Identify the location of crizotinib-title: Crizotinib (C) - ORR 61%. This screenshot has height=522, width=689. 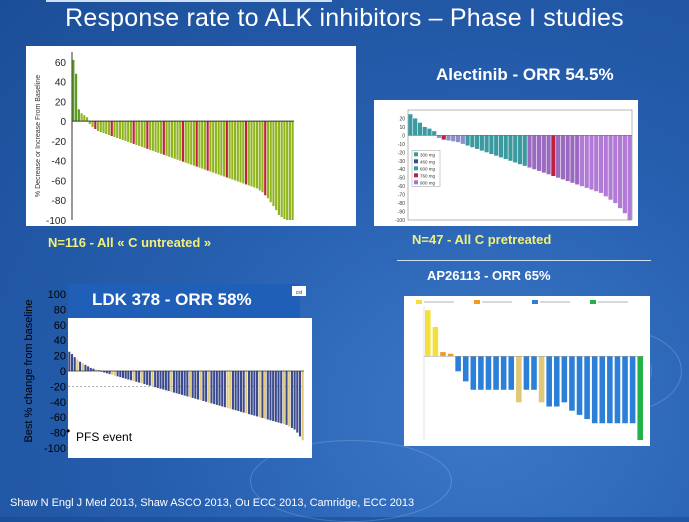
(199, 85).